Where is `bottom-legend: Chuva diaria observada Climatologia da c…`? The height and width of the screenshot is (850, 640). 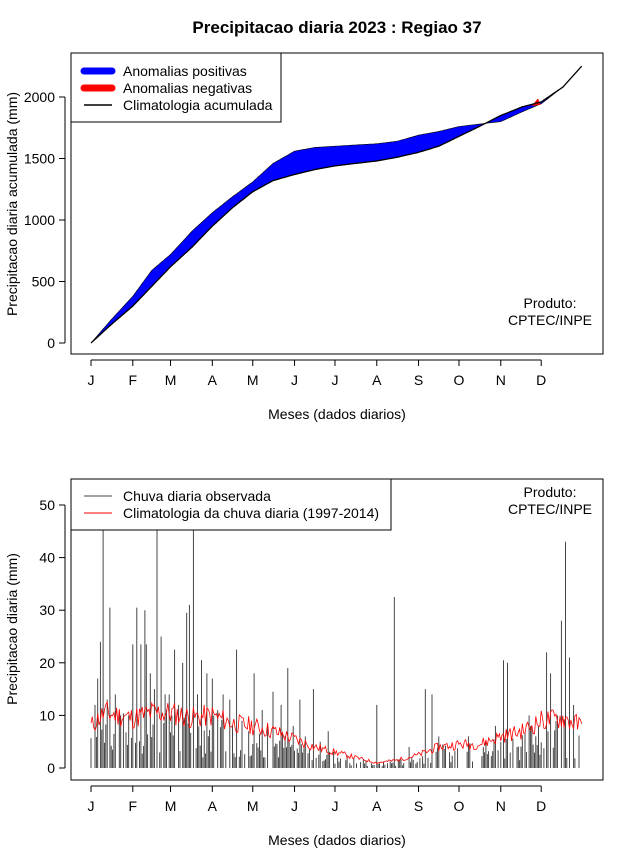
bottom-legend: Chuva diaria observada Climatologia da c… is located at coordinates (231, 504).